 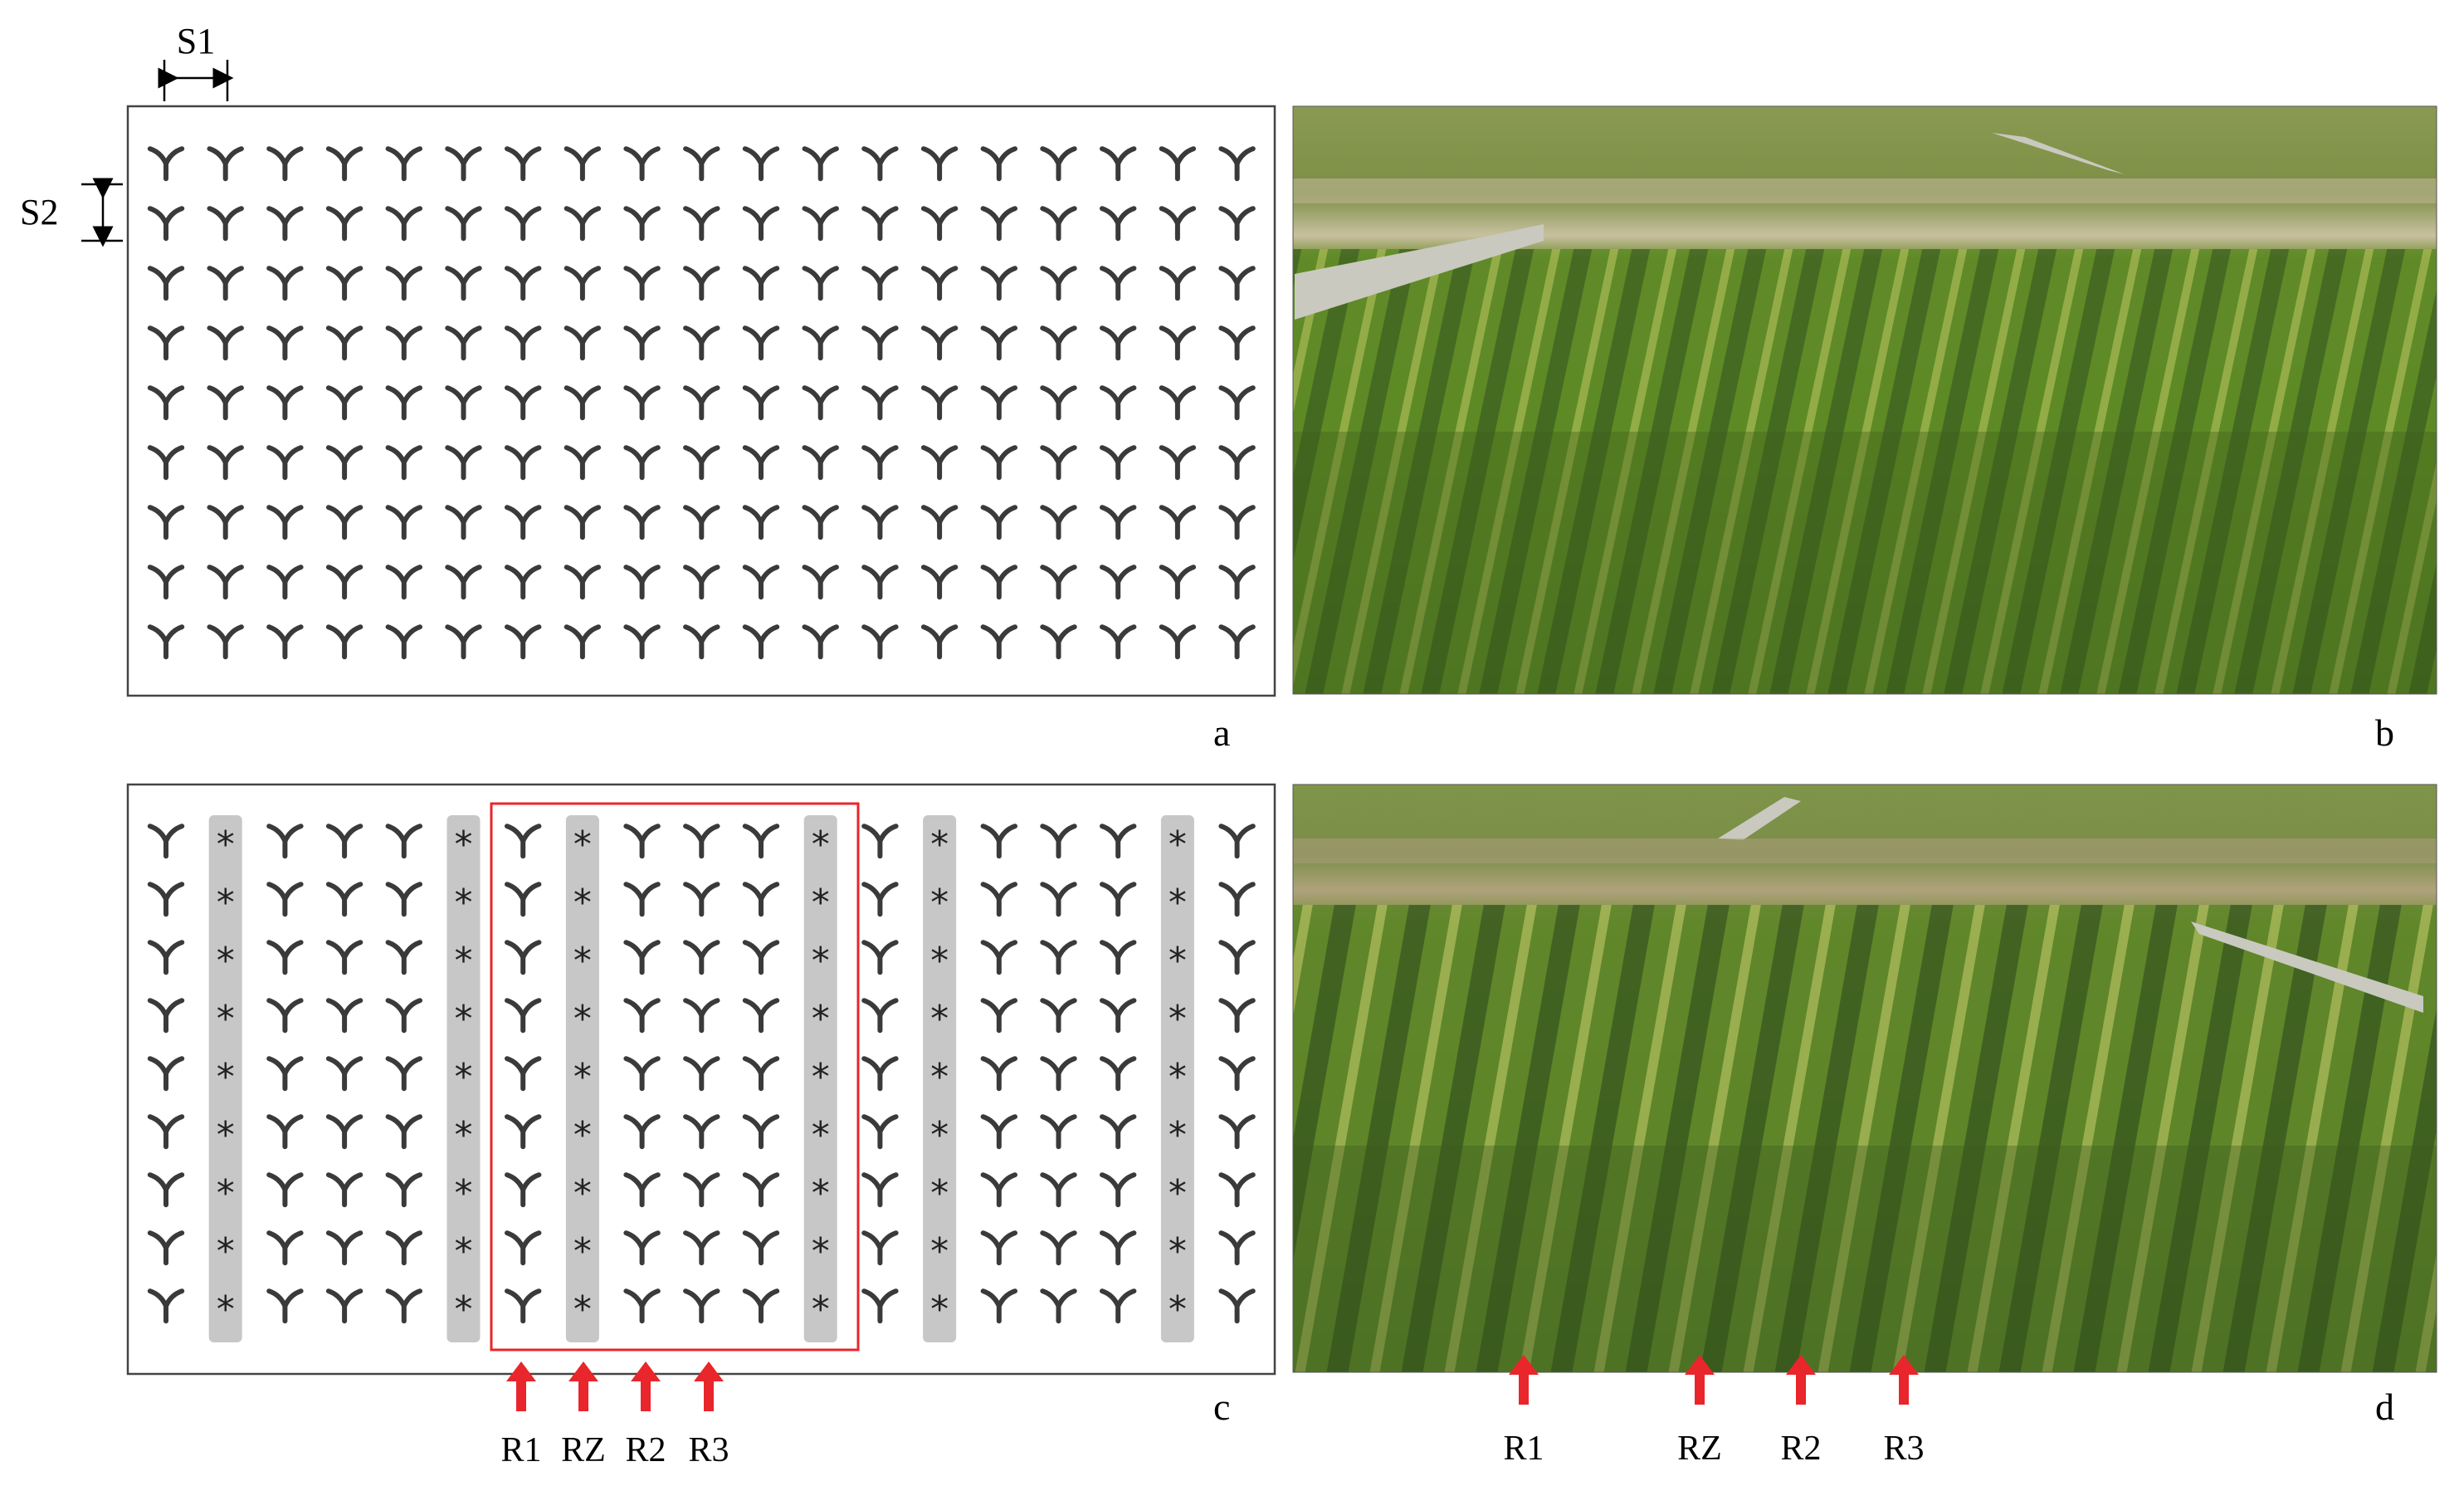 I want to click on panel-letter-a: a, so click(x=1221, y=732).